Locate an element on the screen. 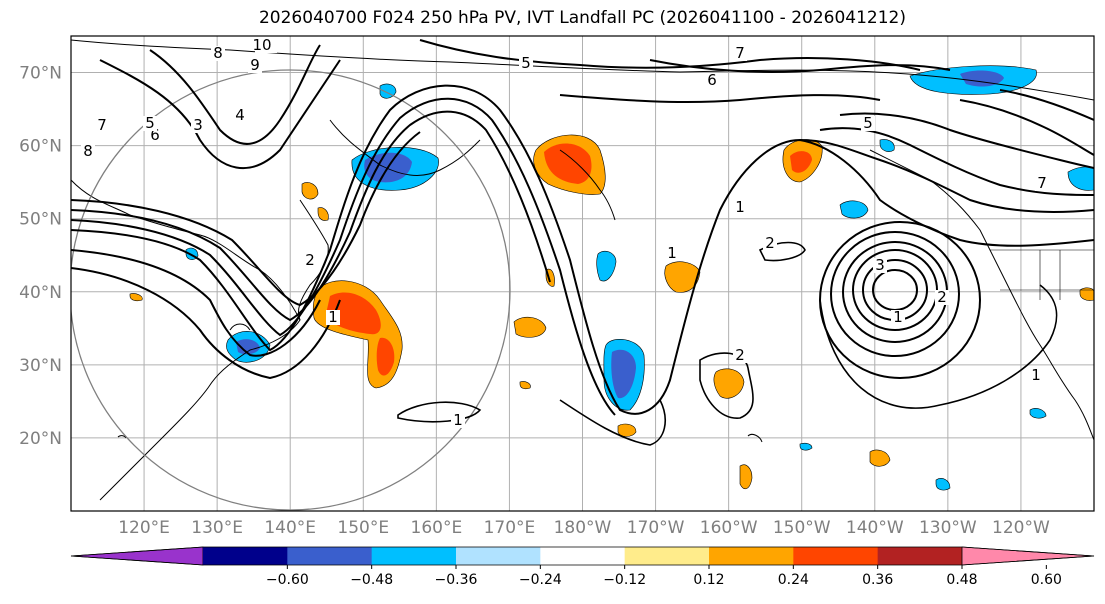 The height and width of the screenshot is (604, 1105). contour-label: 4 is located at coordinates (240, 115).